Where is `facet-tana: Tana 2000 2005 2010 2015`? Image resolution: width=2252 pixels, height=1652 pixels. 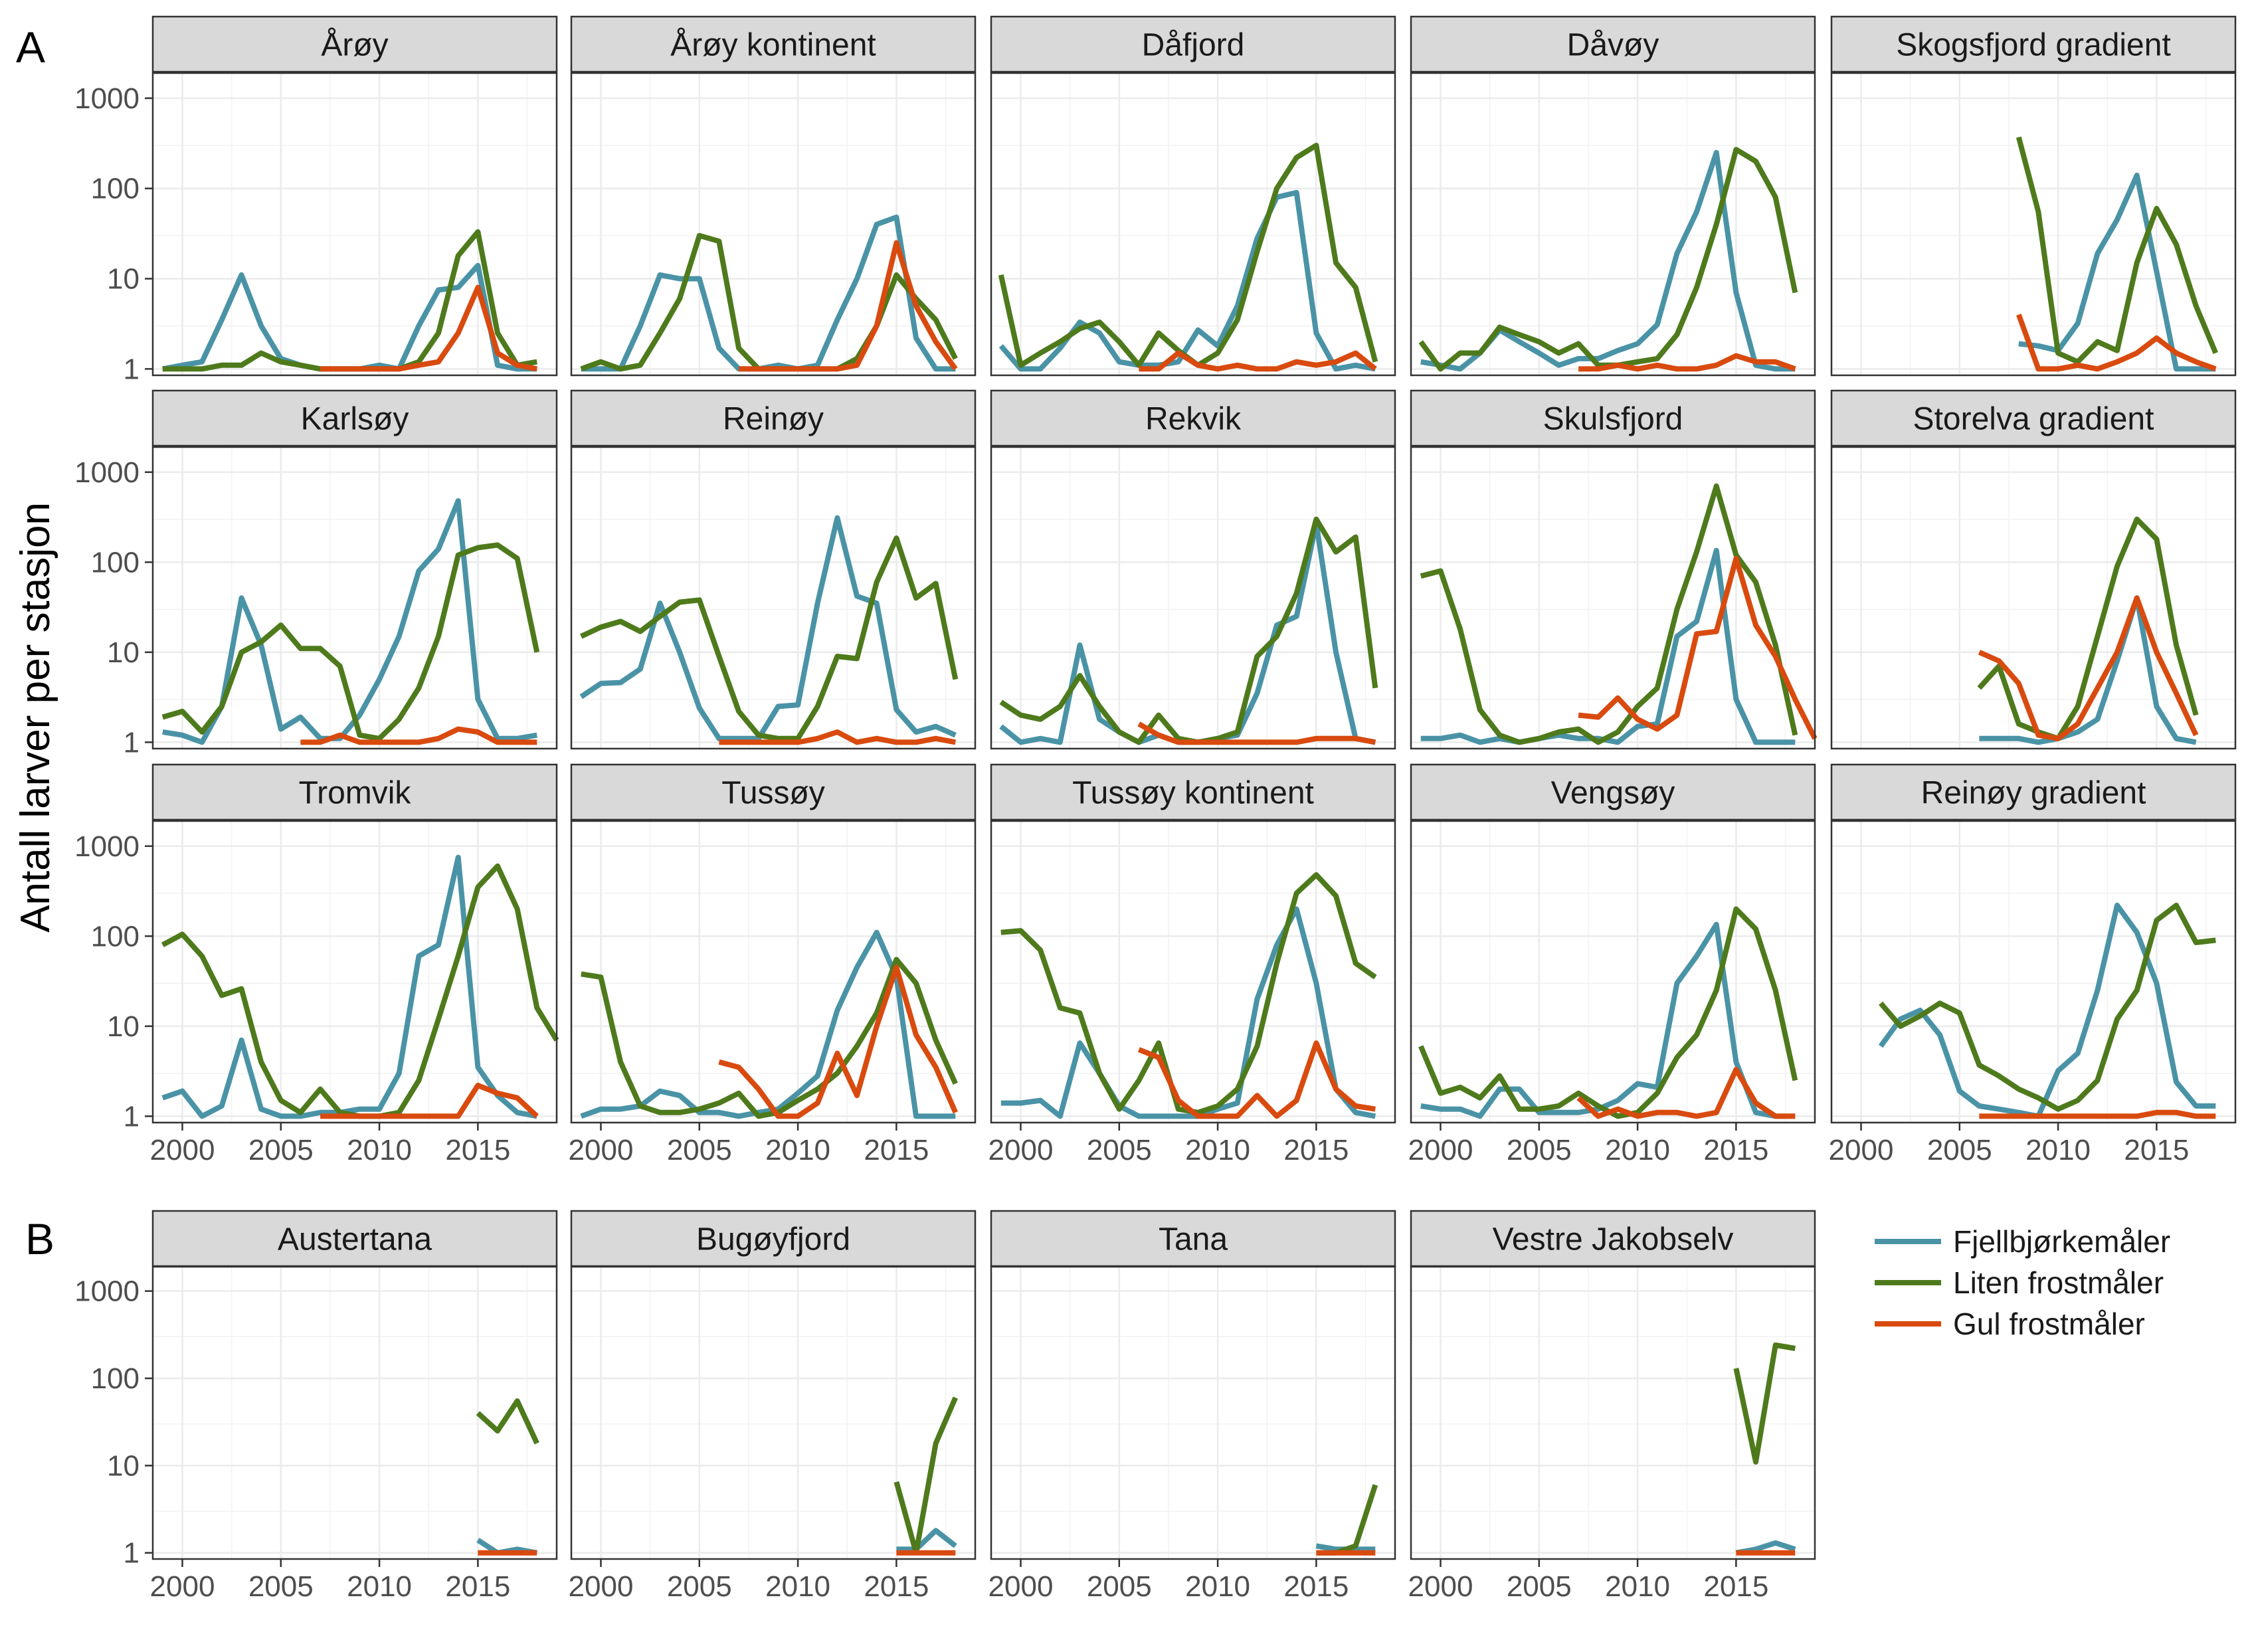
facet-tana: Tana 2000 2005 2010 2015 is located at coordinates (1192, 1406).